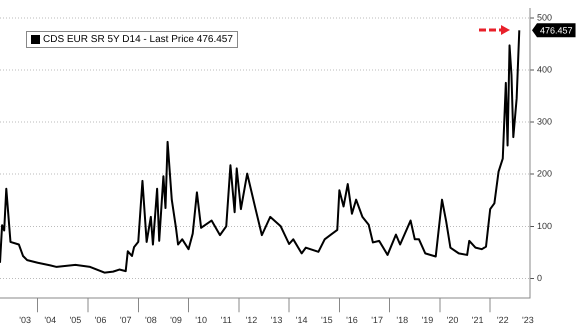 The image size is (580, 329). What do you see at coordinates (556, 30) in the screenshot?
I see `text: 476.457` at bounding box center [556, 30].